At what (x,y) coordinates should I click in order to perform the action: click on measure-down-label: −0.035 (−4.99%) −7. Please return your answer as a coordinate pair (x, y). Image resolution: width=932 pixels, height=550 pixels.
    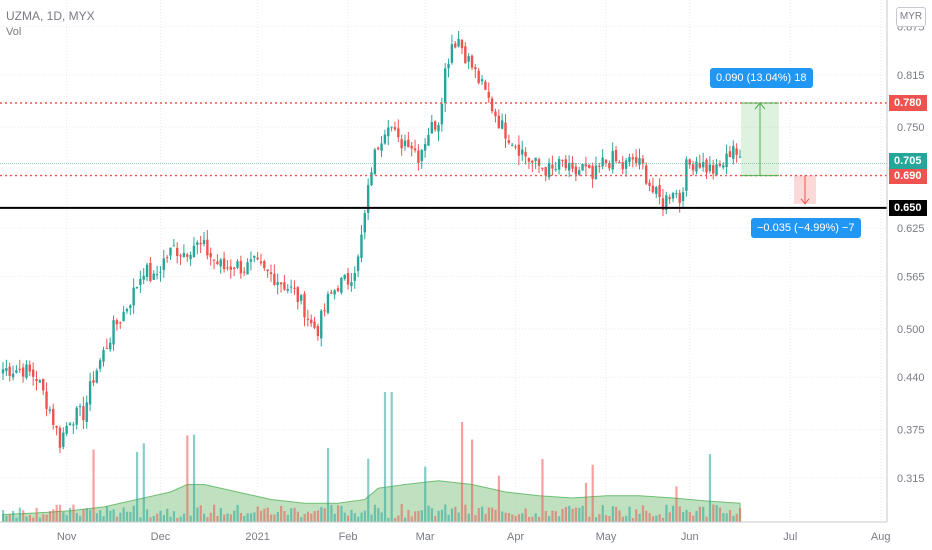
    Looking at the image, I should click on (806, 228).